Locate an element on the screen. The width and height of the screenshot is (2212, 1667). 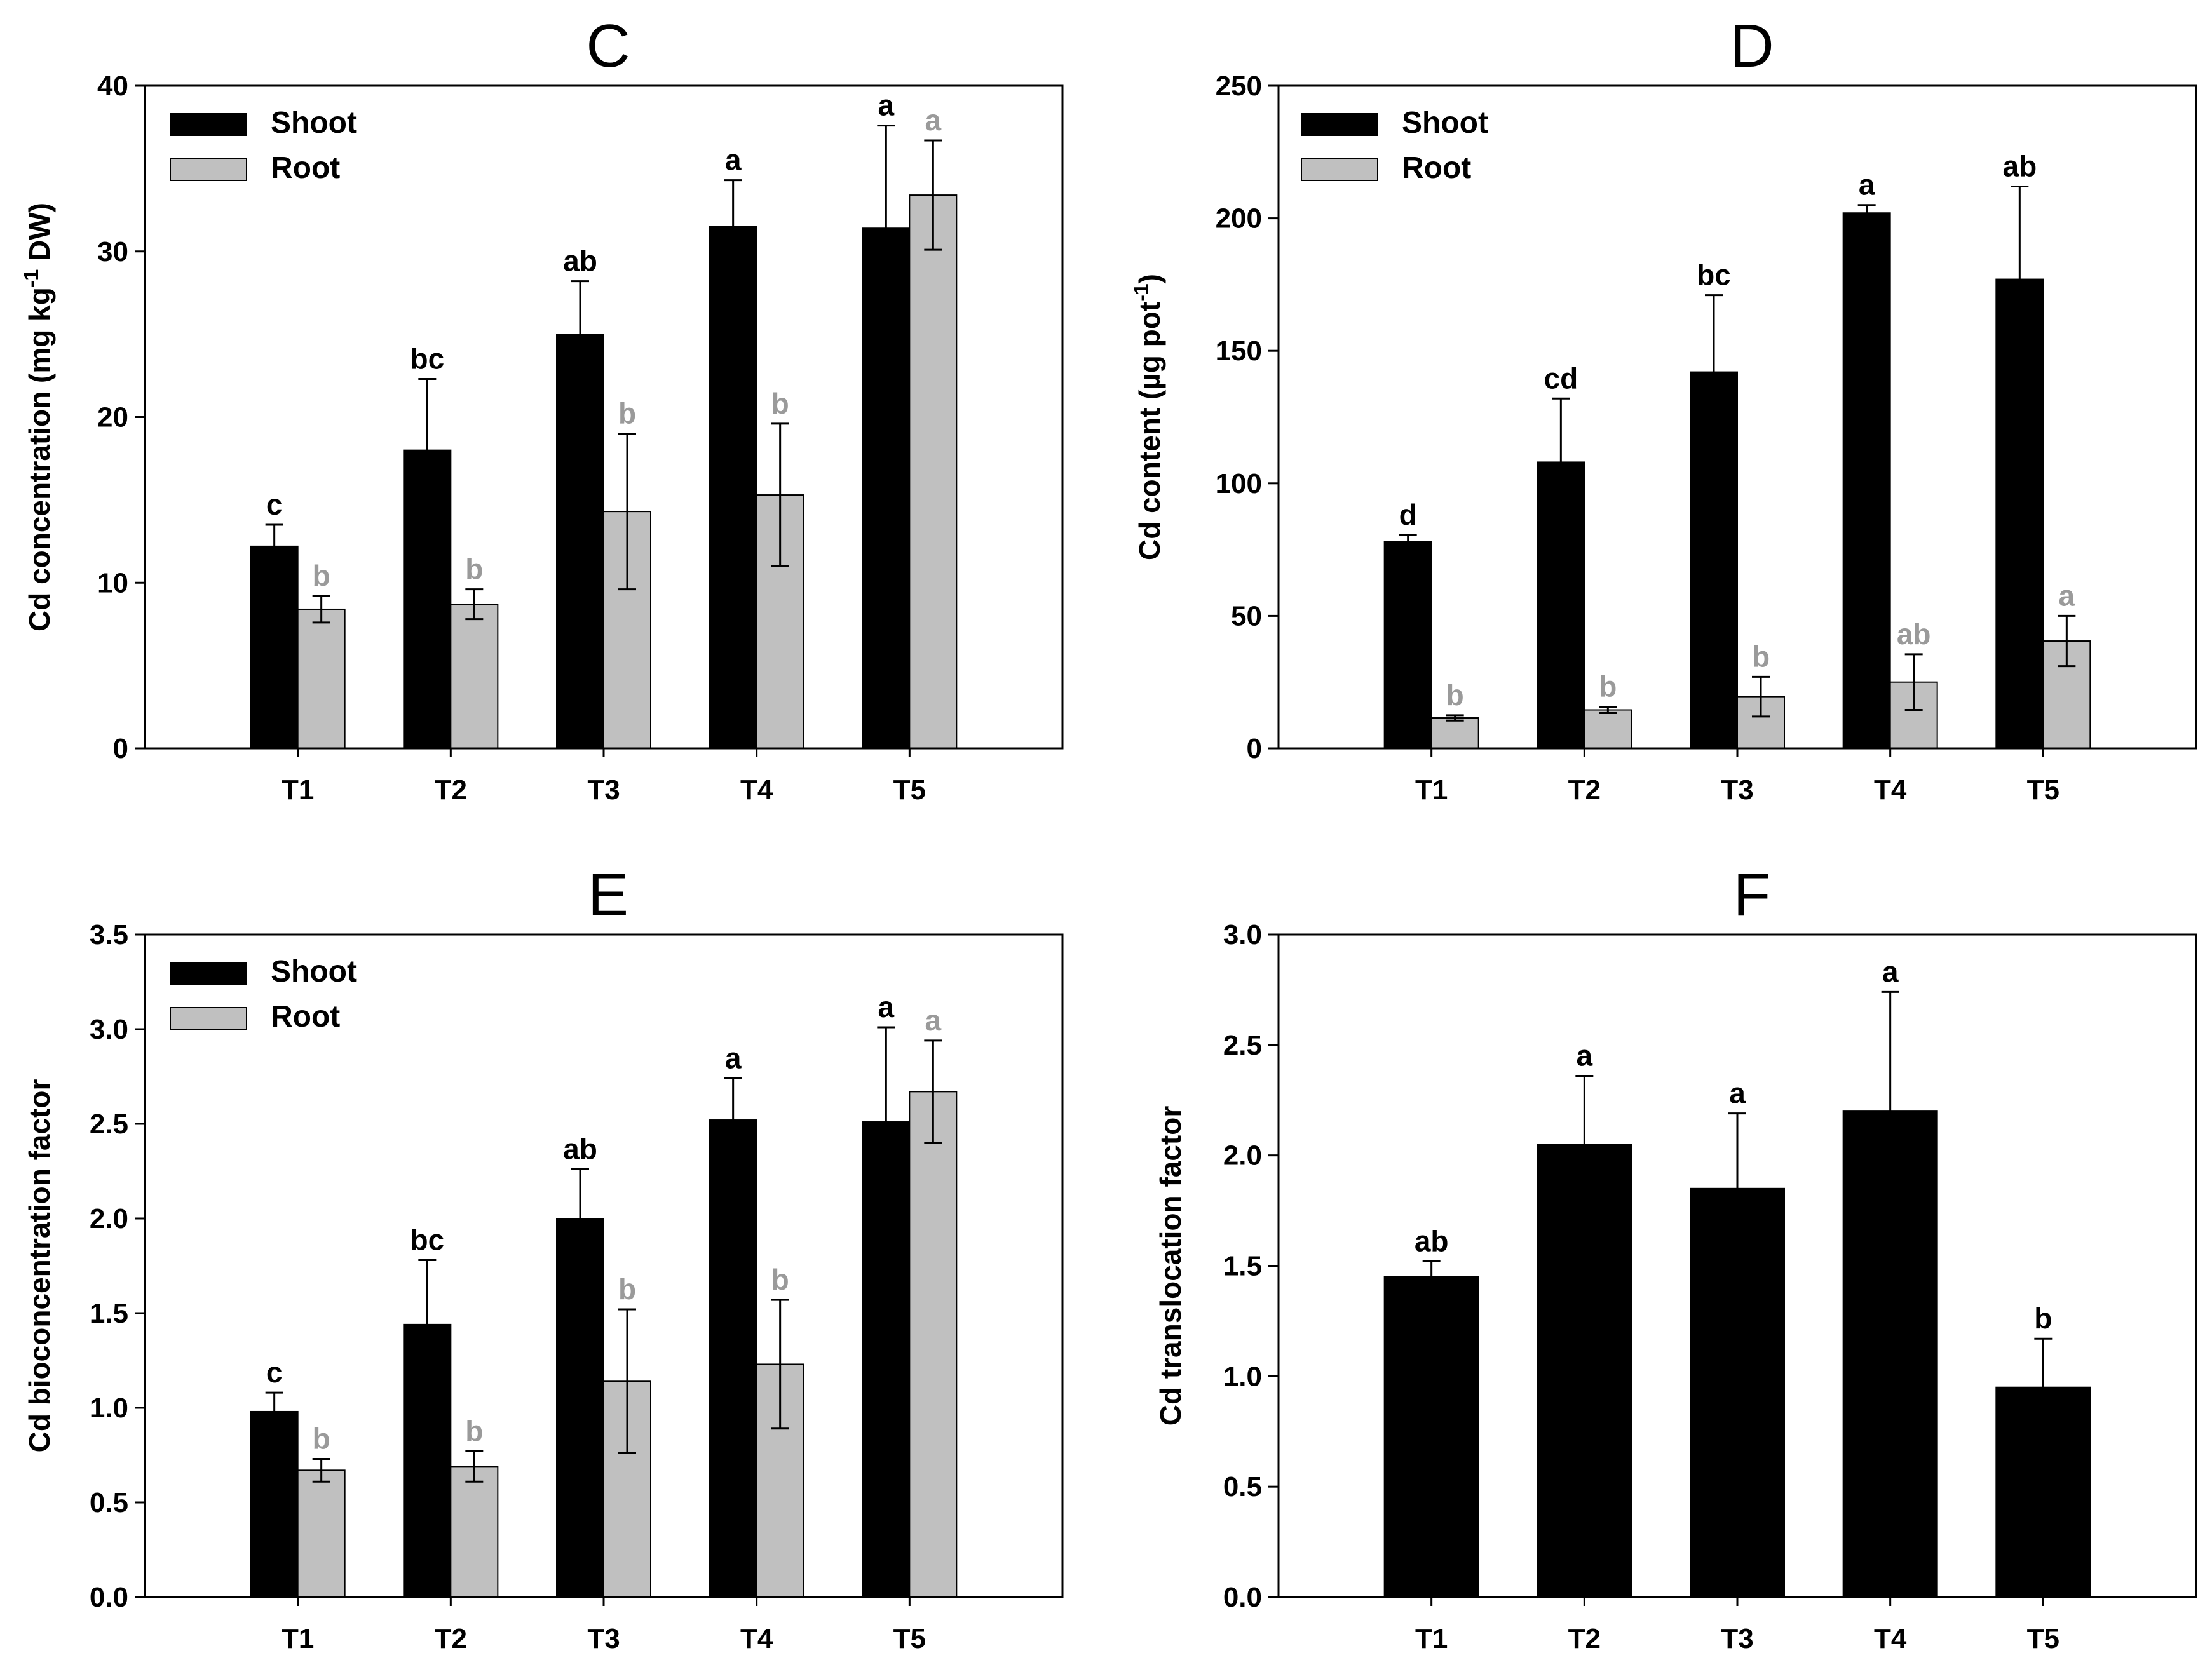
y-axis-label-part: DW) is located at coordinates (39, 236).